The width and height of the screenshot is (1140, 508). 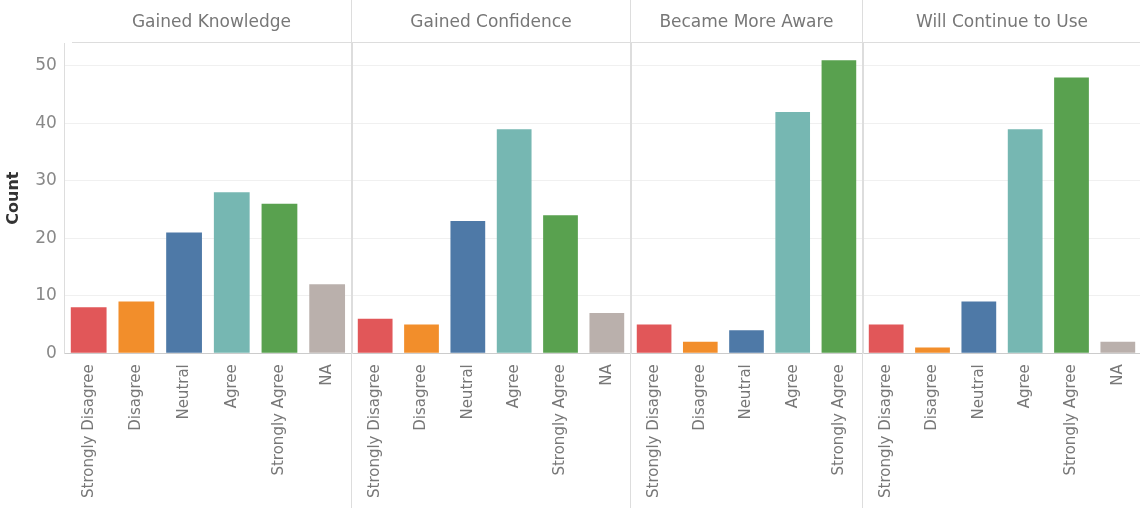 I want to click on y-tick-label: 0, so click(x=51, y=351).